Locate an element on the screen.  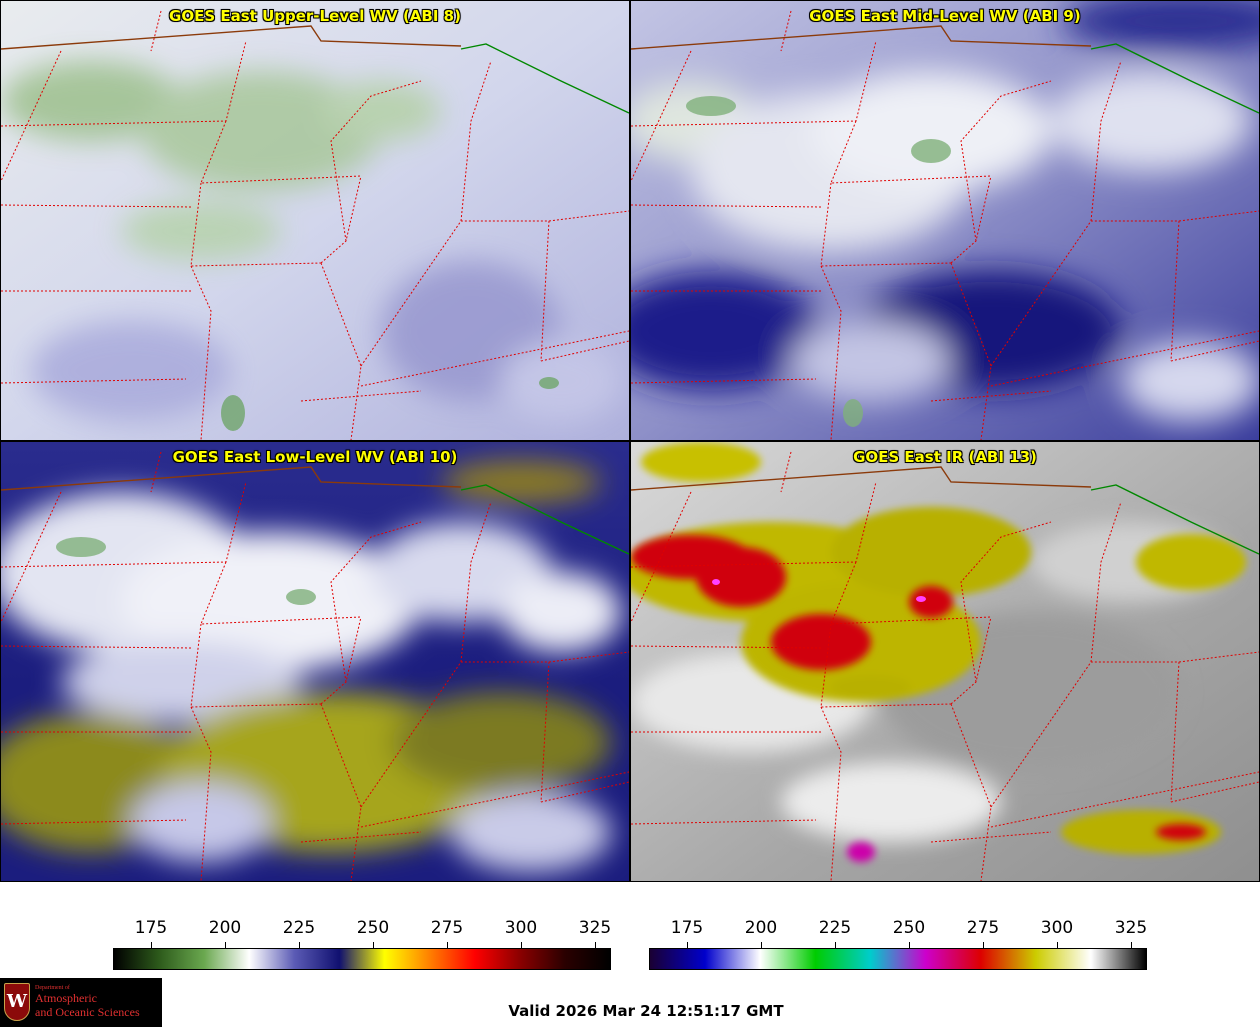
valid-time: Valid 2026 Mar 24 12:51:17 GMT is located at coordinates (646, 1011).